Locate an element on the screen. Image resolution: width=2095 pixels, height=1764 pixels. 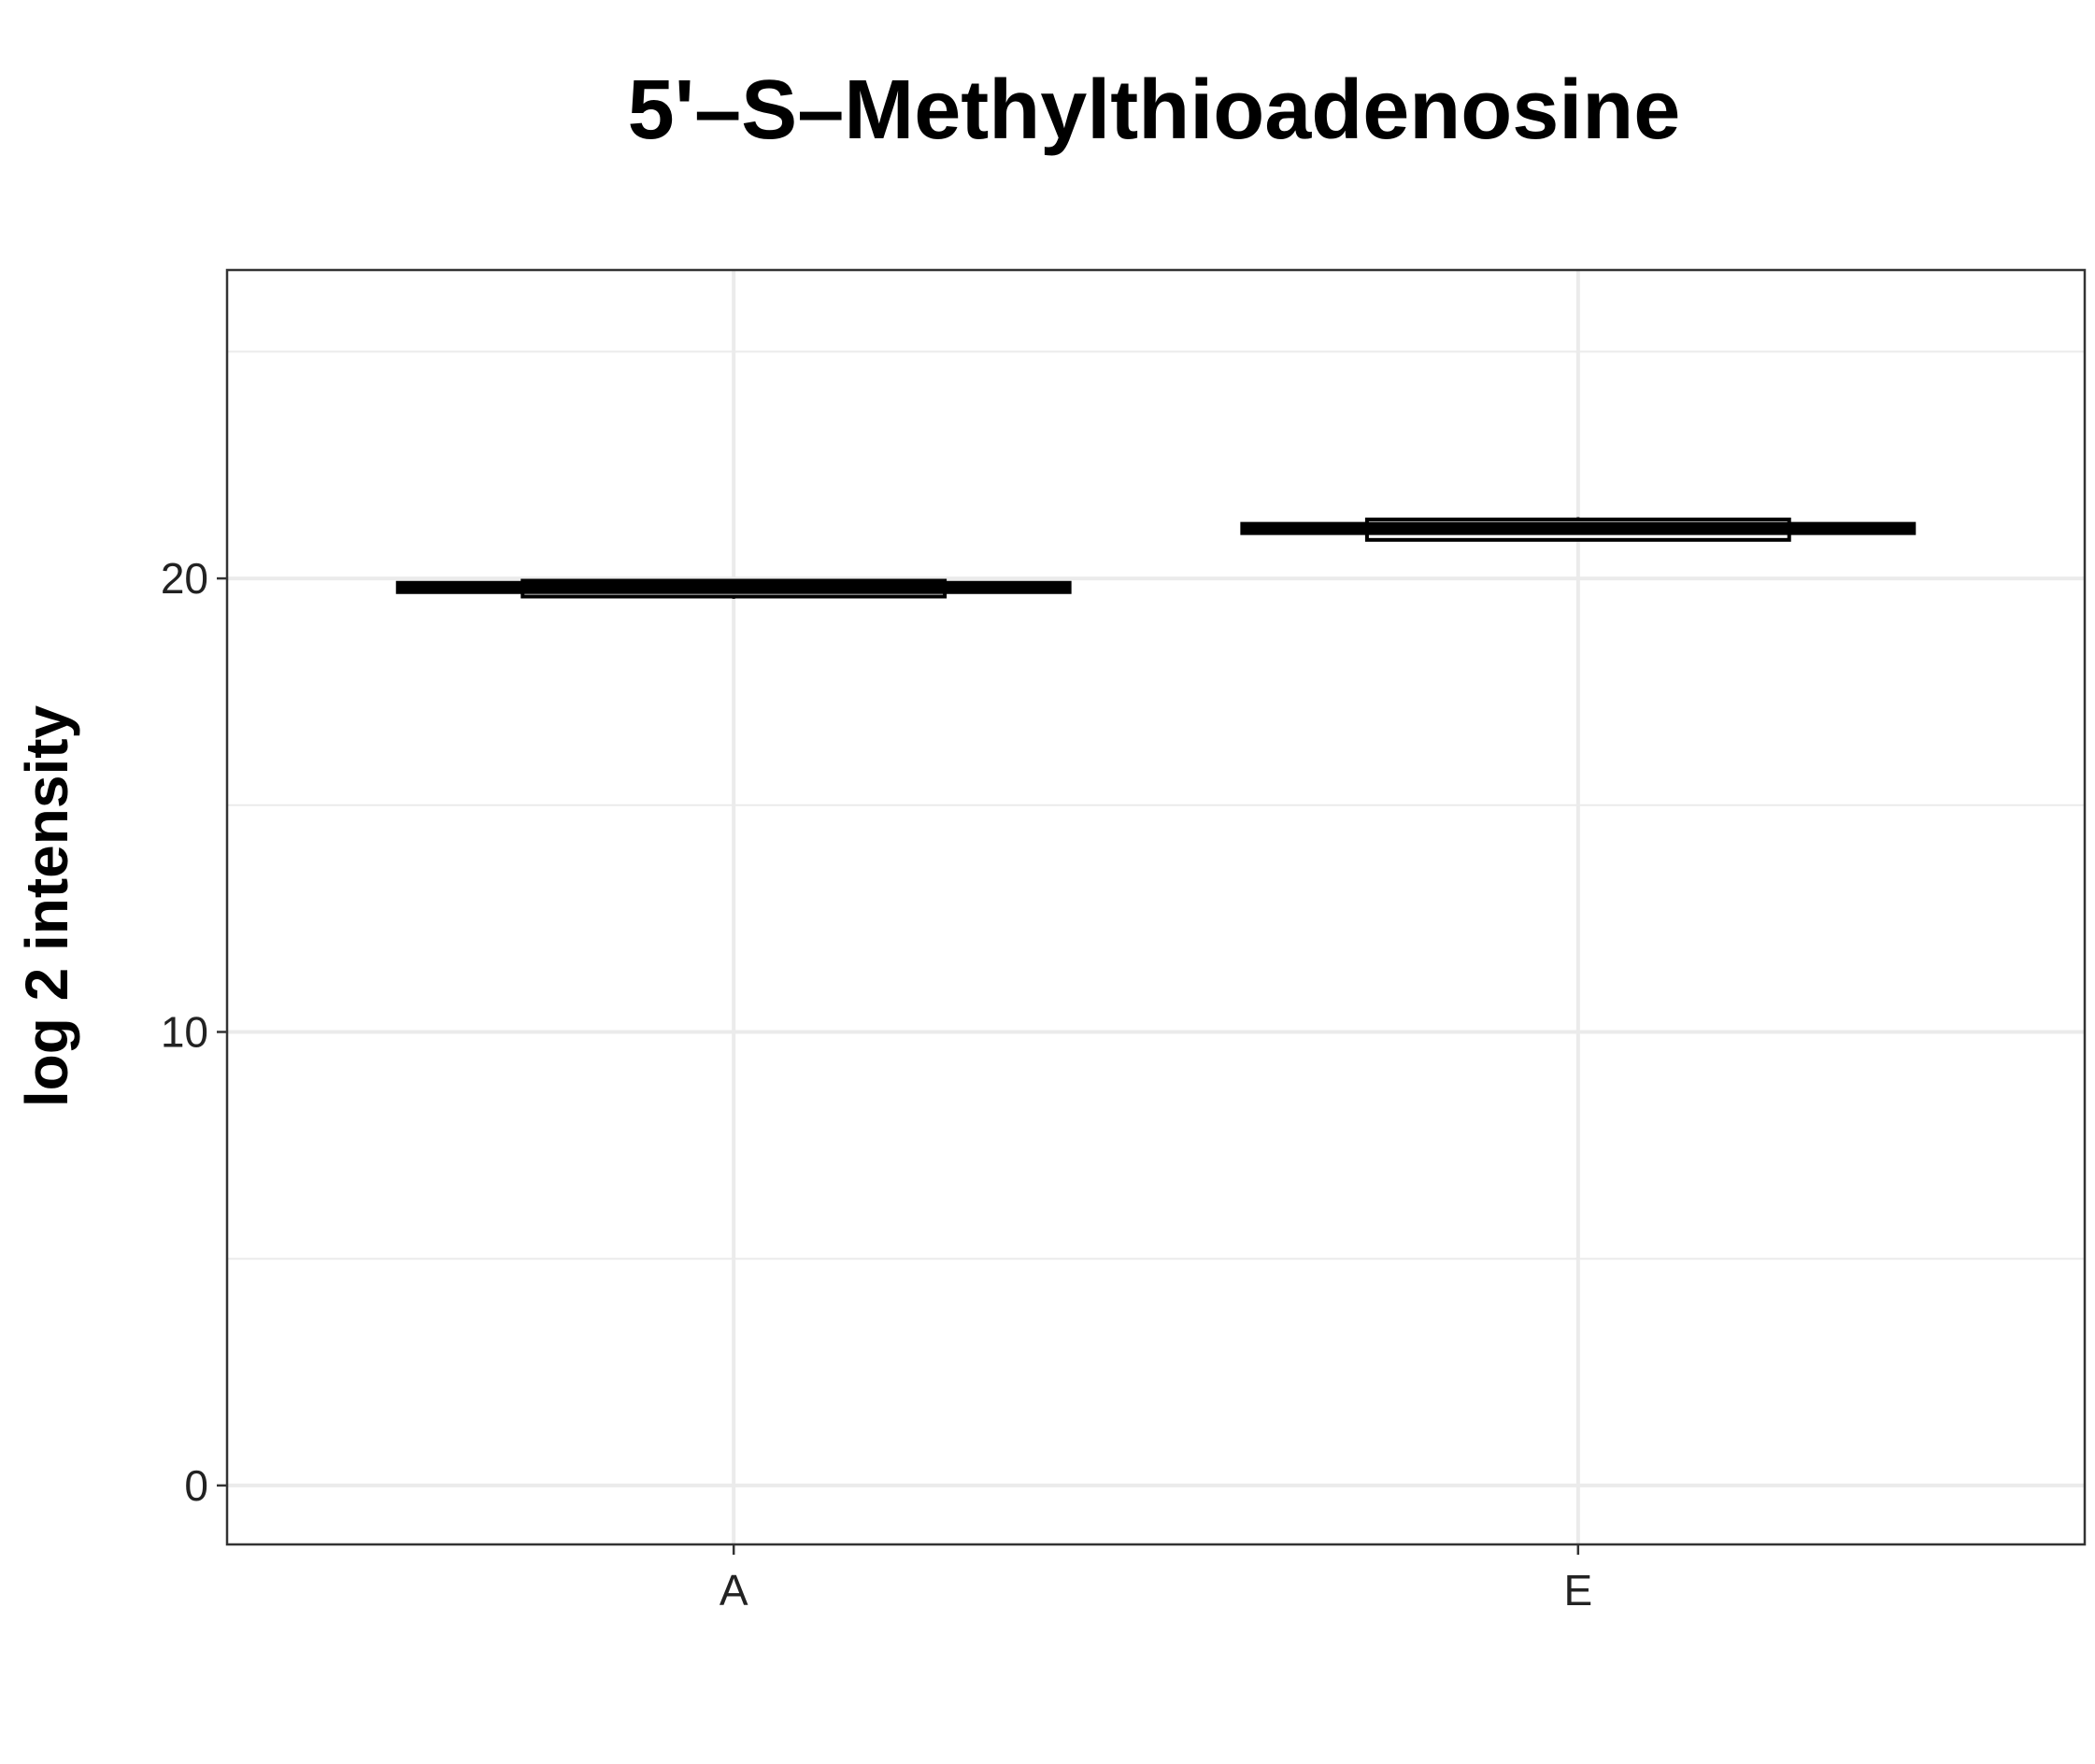
x-tick-label: A is located at coordinates (734, 1590).